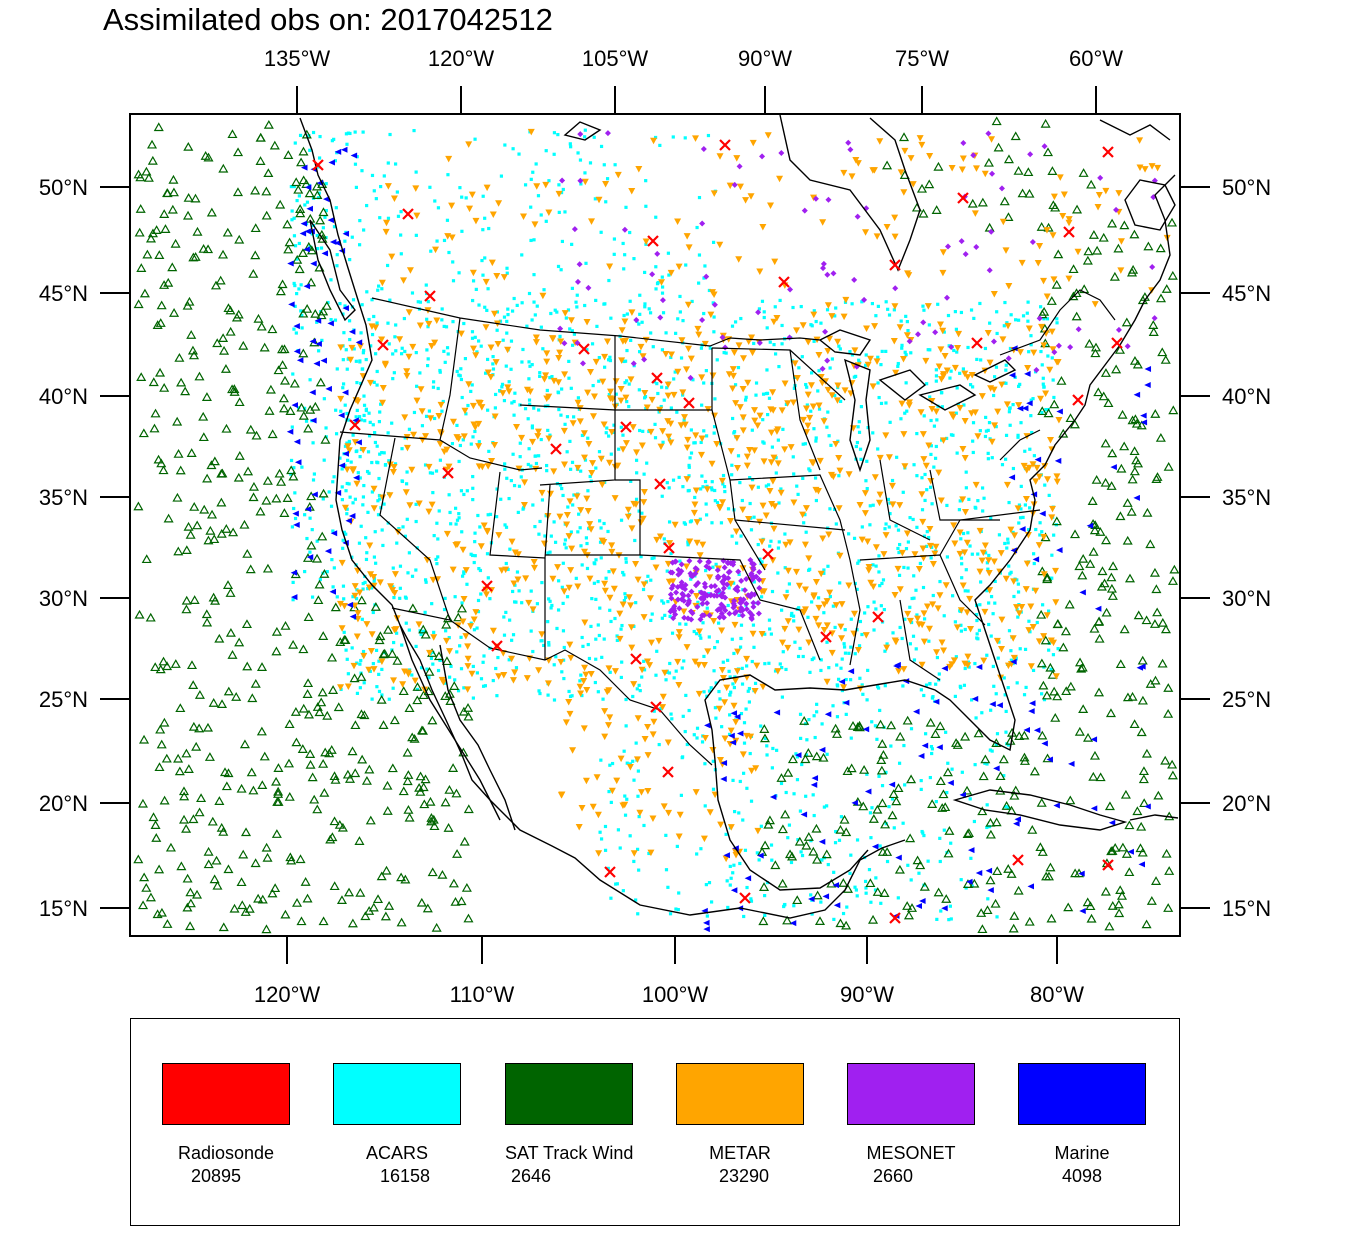 The width and height of the screenshot is (1350, 1250). What do you see at coordinates (911, 1094) in the screenshot?
I see `legend-swatch-mesonet` at bounding box center [911, 1094].